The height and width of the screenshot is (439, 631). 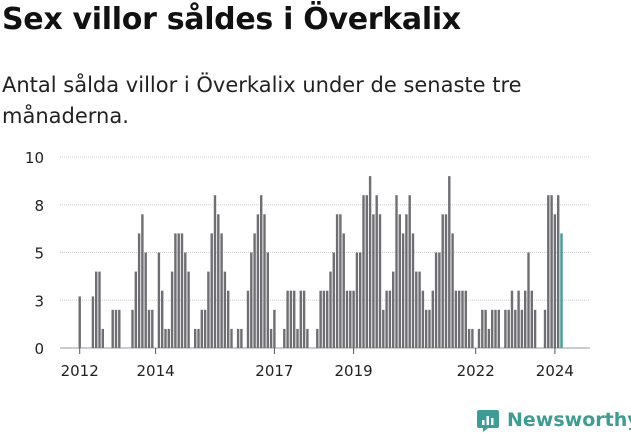 I want to click on y-tick-label: 0, so click(x=39, y=349).